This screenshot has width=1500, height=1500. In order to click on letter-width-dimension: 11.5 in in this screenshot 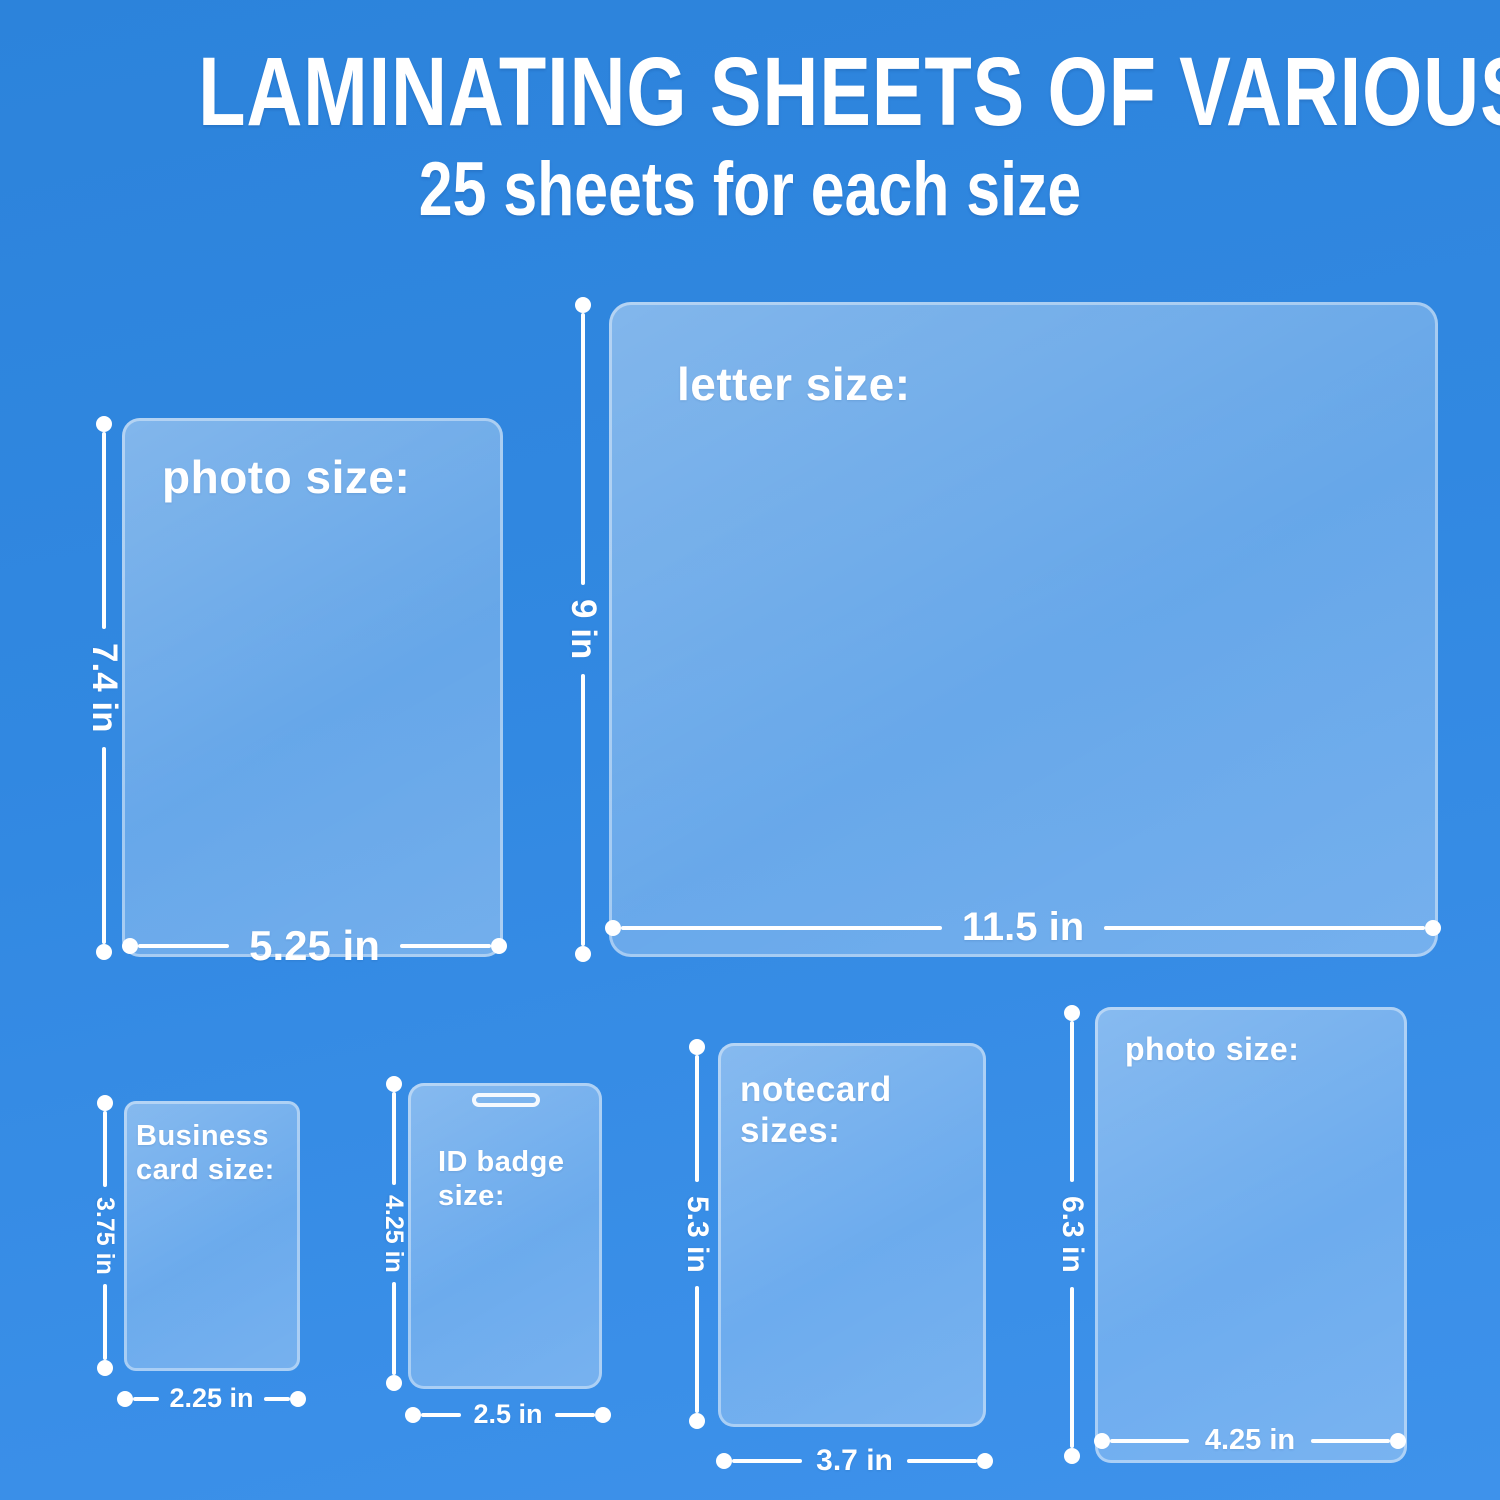, I will do `click(1023, 927)`.